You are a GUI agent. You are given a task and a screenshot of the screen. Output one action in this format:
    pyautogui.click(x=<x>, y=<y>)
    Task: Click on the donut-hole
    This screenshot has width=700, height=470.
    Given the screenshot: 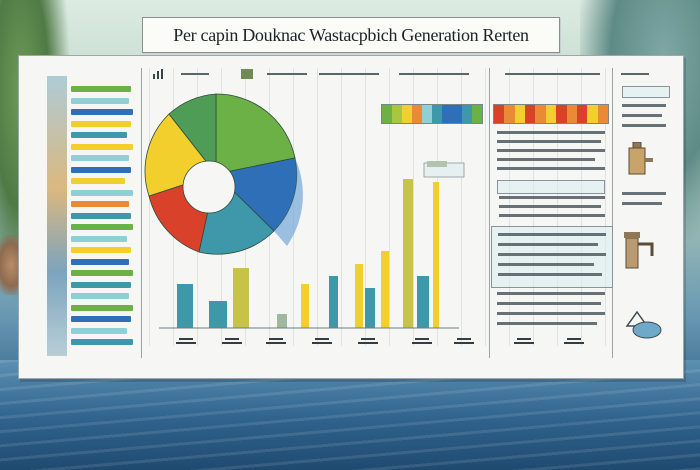 What is the action you would take?
    pyautogui.click(x=209, y=187)
    